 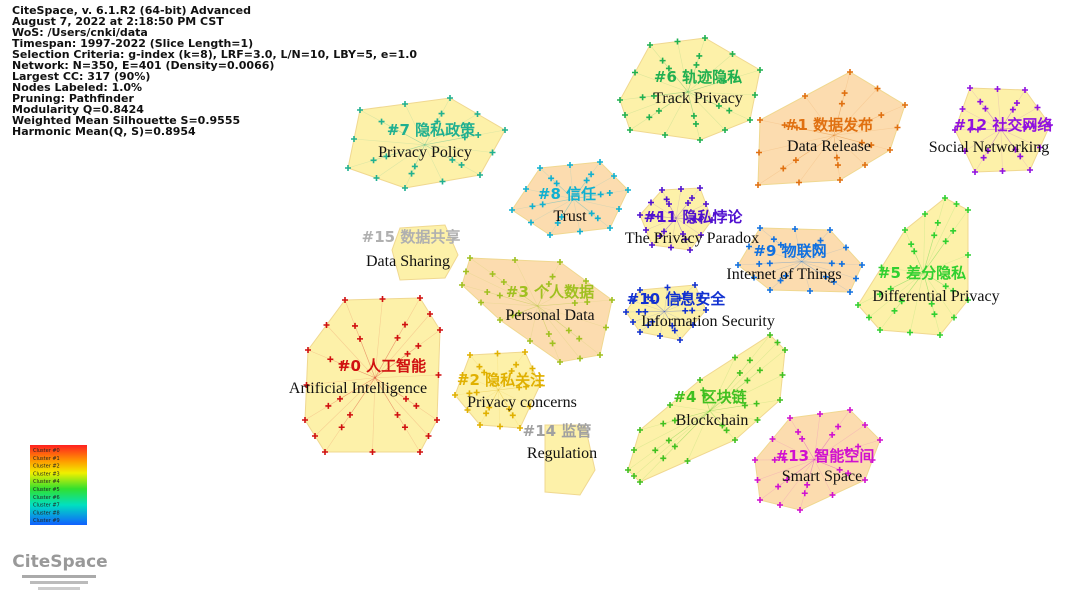 What do you see at coordinates (431, 130) in the screenshot?
I see `cluster-label: #7 隐私政策` at bounding box center [431, 130].